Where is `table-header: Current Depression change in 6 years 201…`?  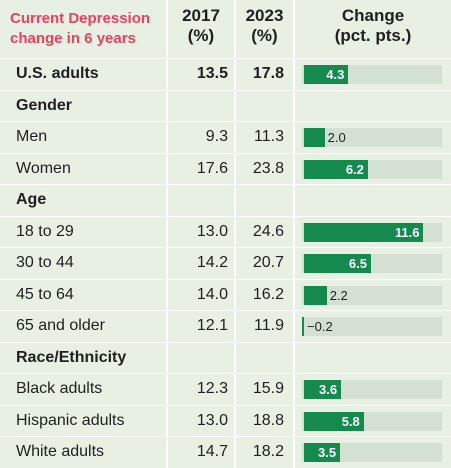 table-header: Current Depression change in 6 years 201… is located at coordinates (225, 29).